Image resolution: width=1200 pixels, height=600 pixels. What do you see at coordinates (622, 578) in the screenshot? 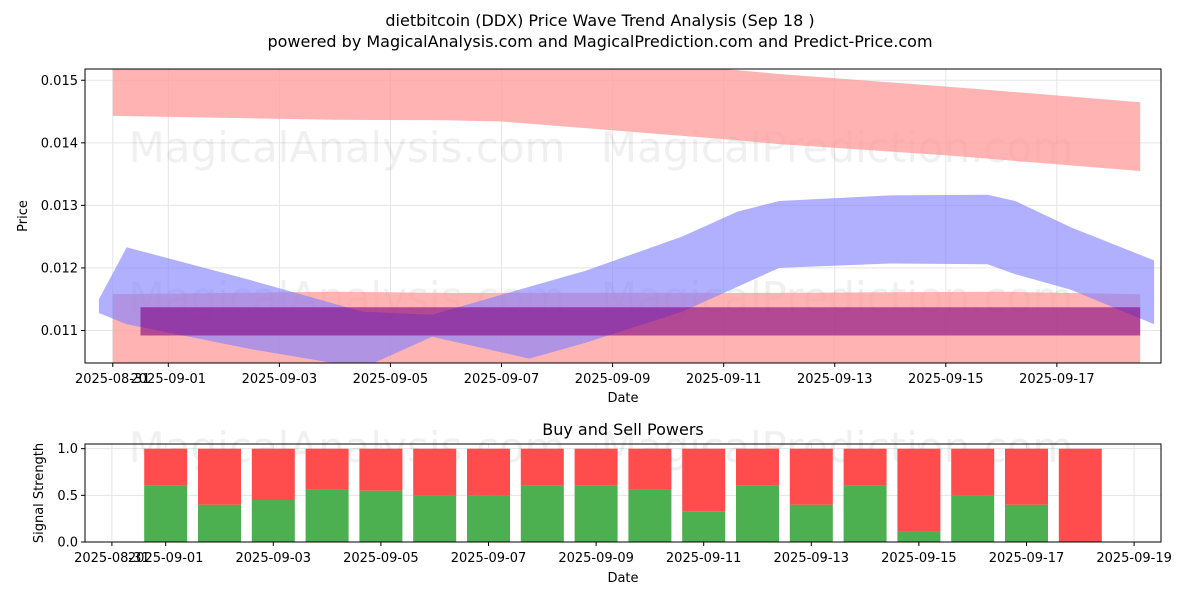
I see `signal-x-axis-label: Date` at bounding box center [622, 578].